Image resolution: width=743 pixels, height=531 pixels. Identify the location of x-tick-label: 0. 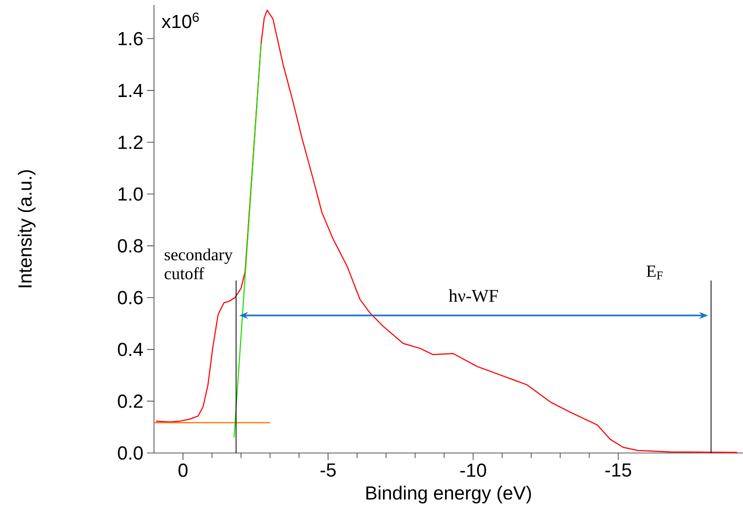
(183, 470).